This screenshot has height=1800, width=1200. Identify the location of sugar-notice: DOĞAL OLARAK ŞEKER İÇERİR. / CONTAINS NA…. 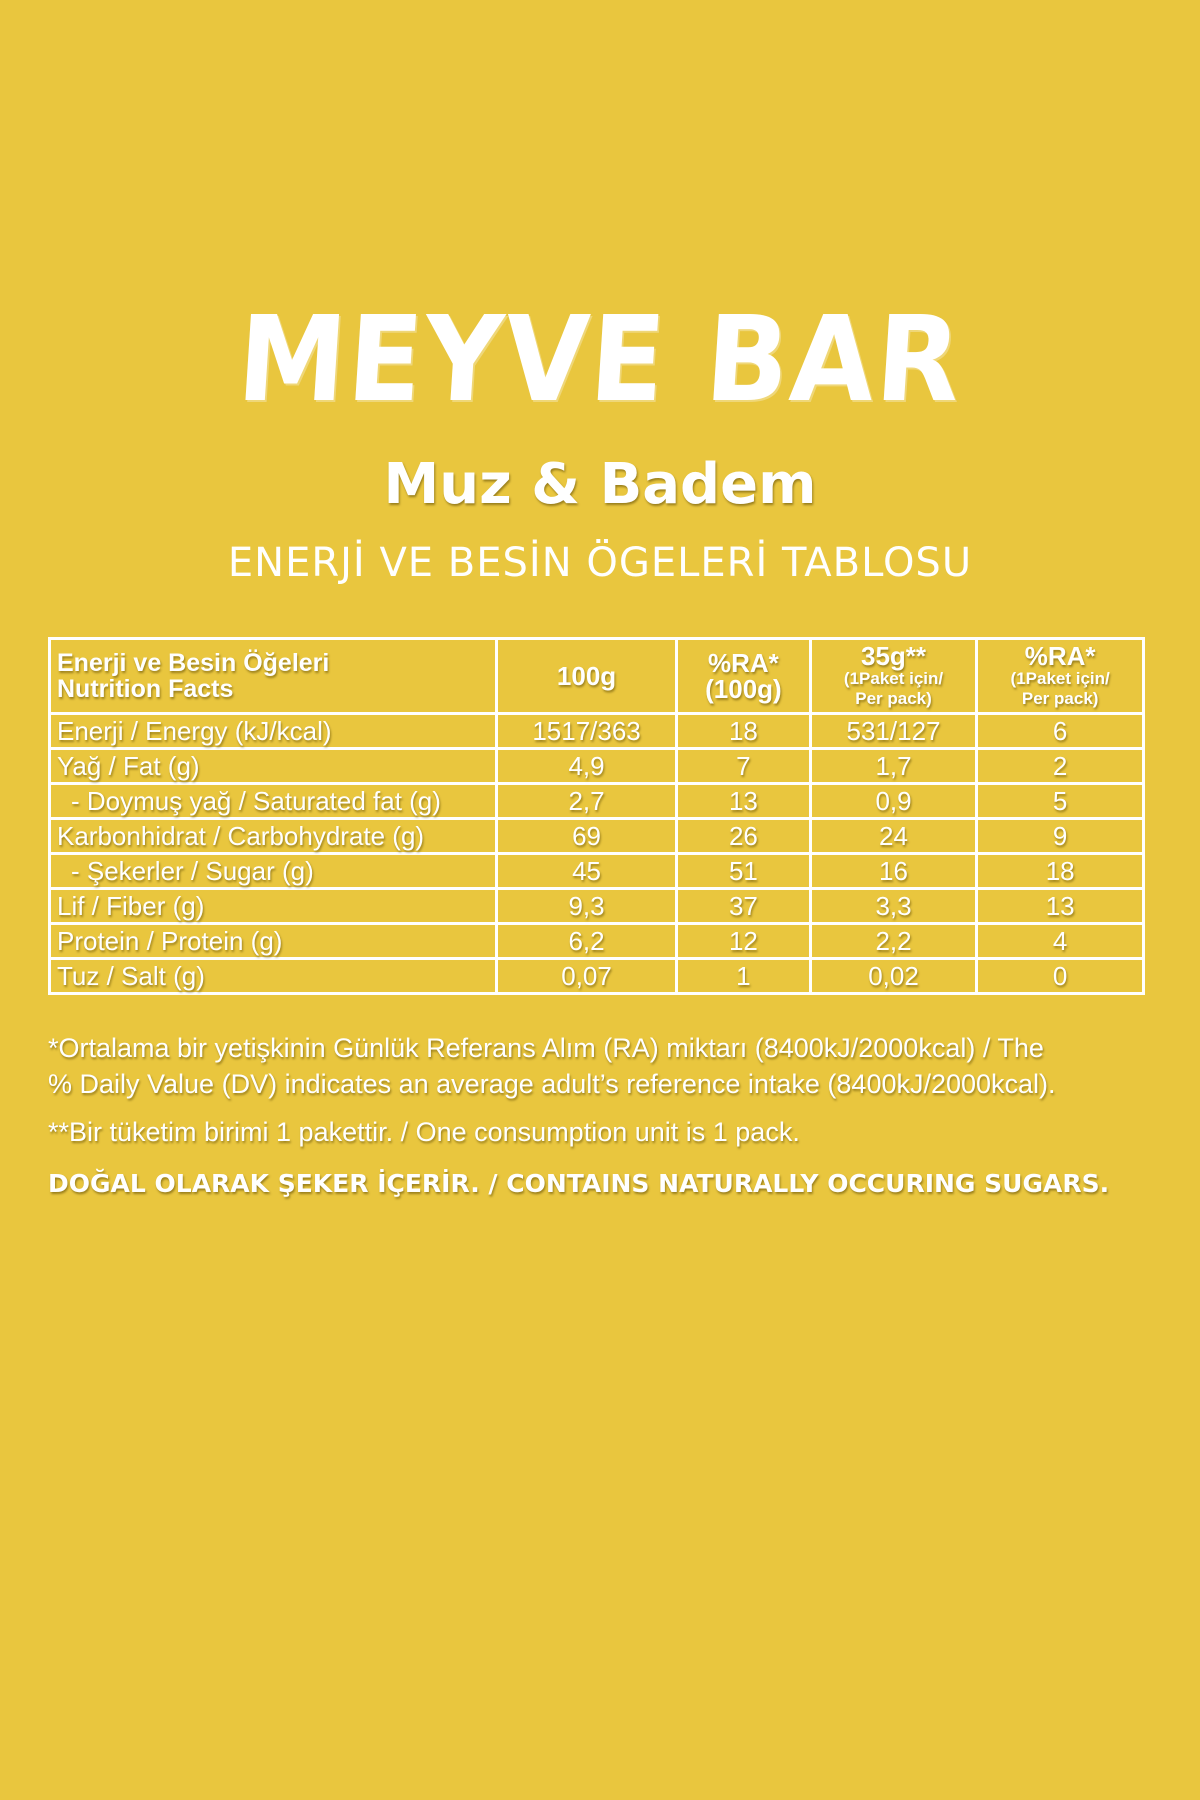
(579, 1183).